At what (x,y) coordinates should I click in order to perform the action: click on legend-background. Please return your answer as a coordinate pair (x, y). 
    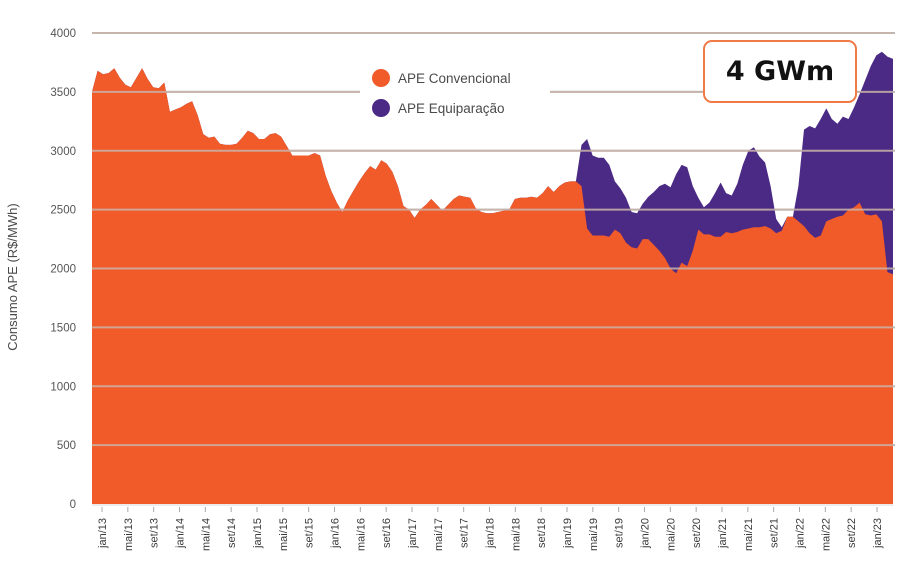
    Looking at the image, I should click on (455, 93).